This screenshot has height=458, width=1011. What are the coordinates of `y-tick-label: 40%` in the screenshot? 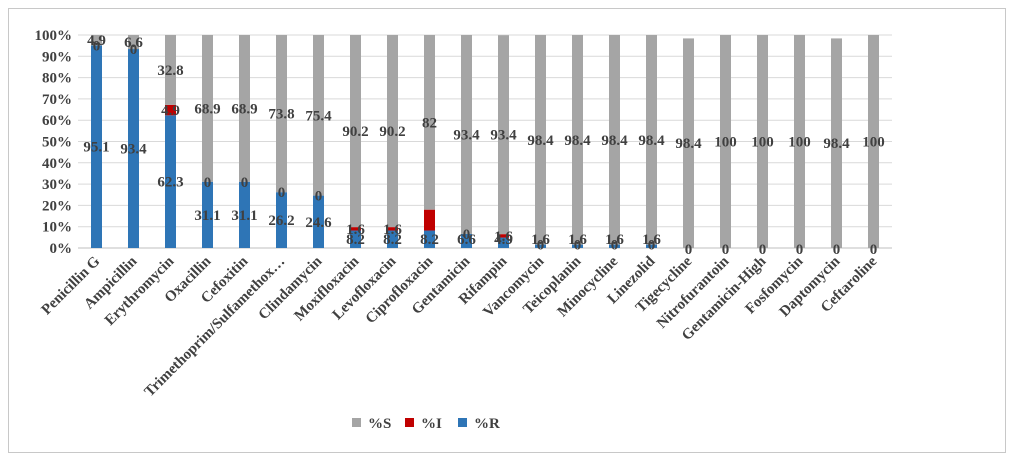 It's located at (57, 164).